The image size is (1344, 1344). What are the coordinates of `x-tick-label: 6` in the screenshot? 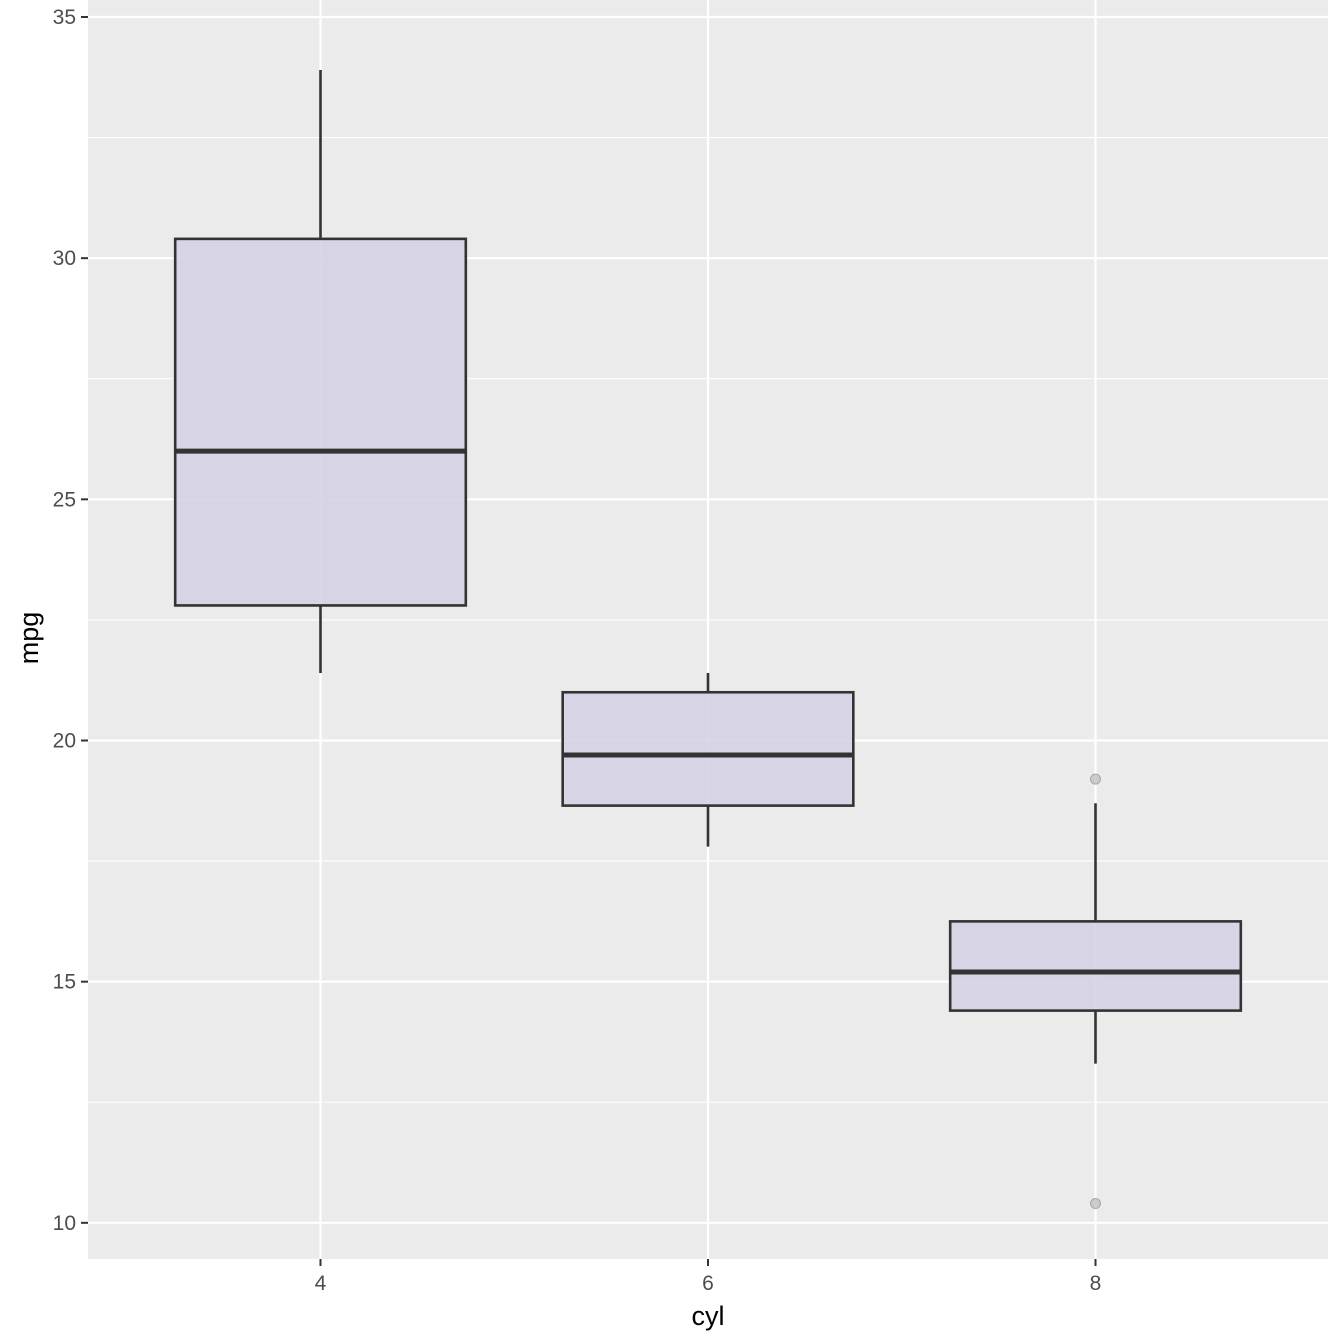 It's located at (708, 1283).